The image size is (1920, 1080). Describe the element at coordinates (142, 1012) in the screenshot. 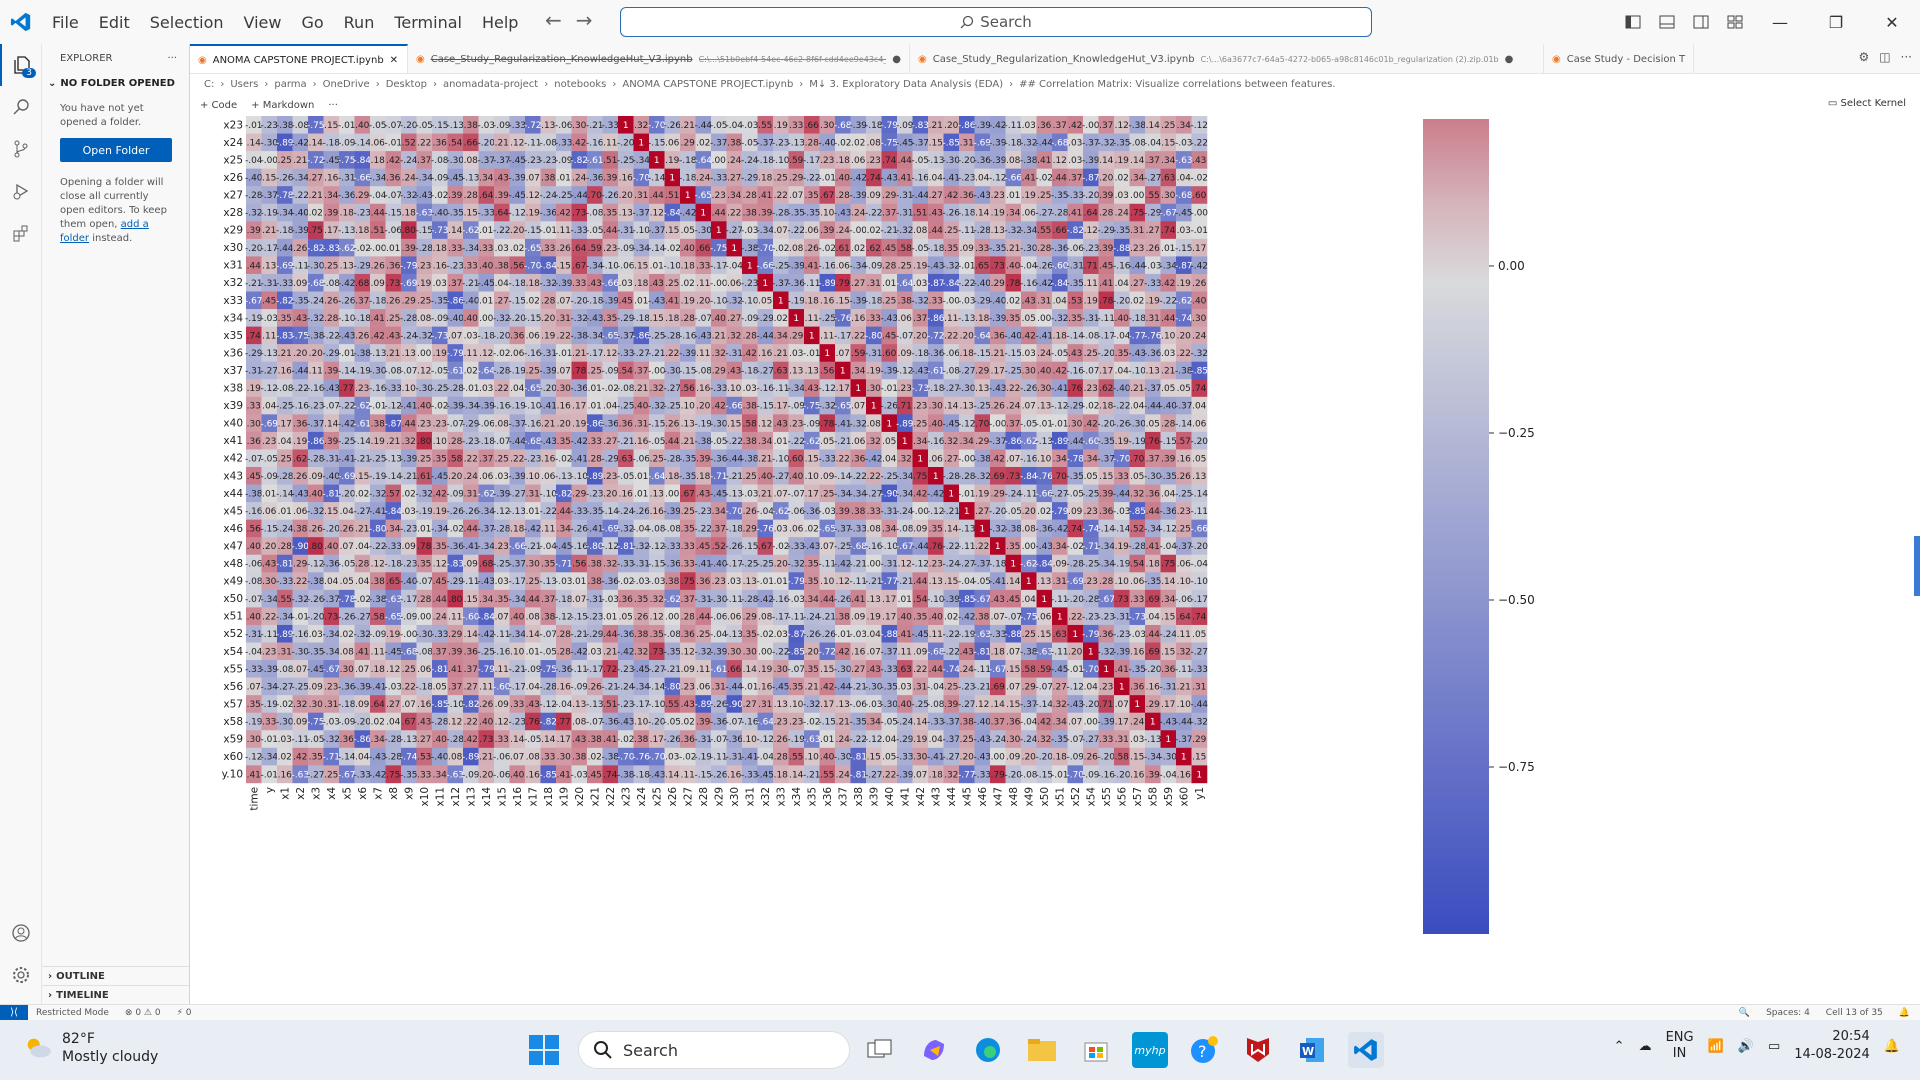

I see `problems-indicator: ⊗ 0 ⚠ 0` at that location.